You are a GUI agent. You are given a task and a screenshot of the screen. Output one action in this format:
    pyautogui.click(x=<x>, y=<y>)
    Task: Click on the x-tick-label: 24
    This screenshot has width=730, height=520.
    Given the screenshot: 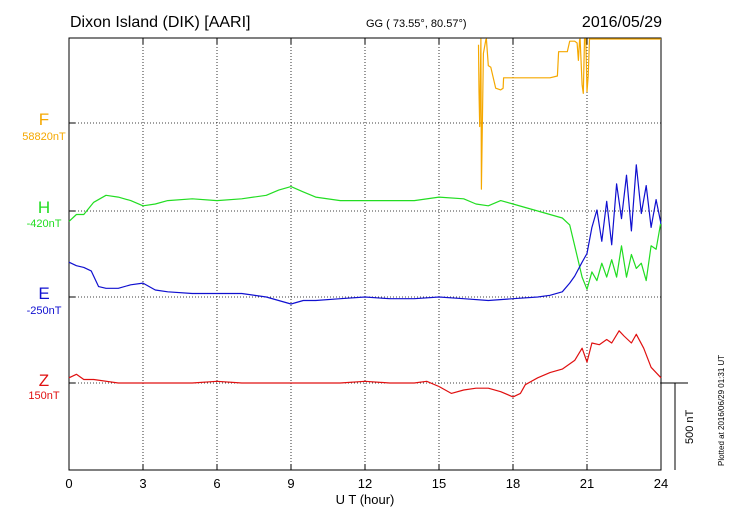 What is the action you would take?
    pyautogui.click(x=661, y=483)
    